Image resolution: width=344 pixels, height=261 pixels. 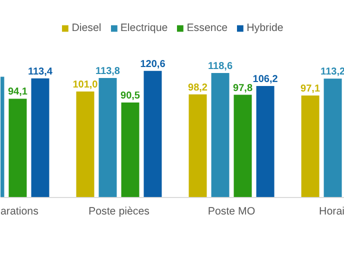 What do you see at coordinates (331, 212) in the screenshot?
I see `x-tick-label: Horai` at bounding box center [331, 212].